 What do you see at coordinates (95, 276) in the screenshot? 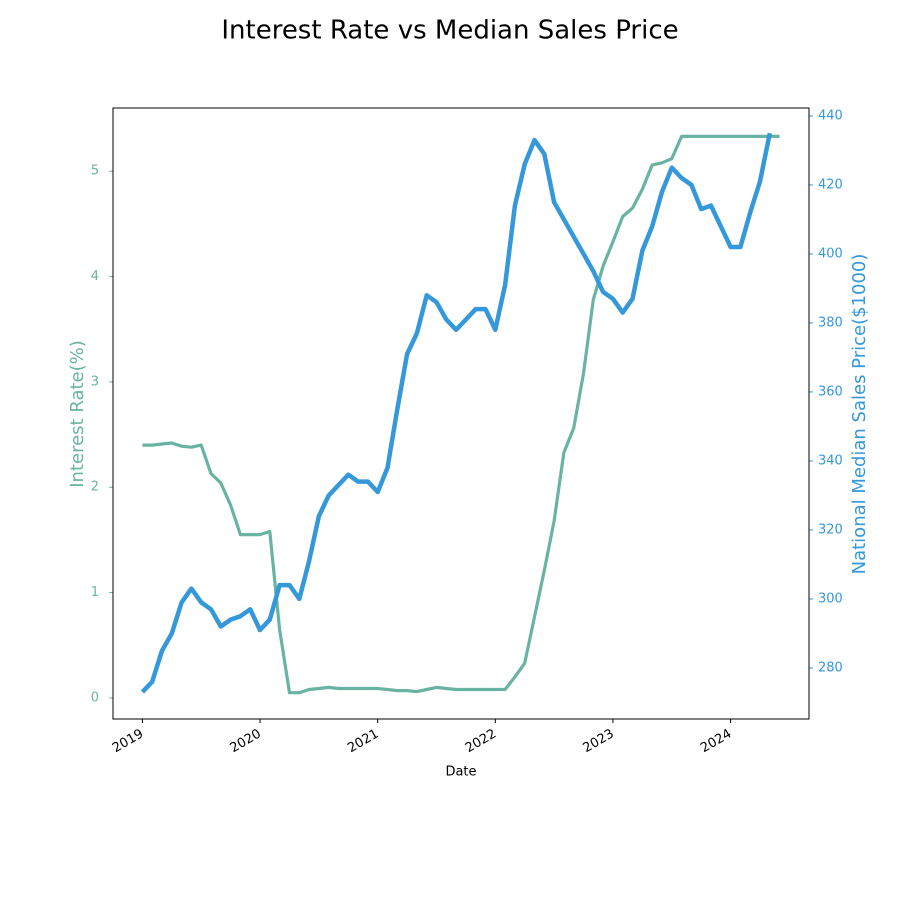
I see `y-tick-label: 4` at bounding box center [95, 276].